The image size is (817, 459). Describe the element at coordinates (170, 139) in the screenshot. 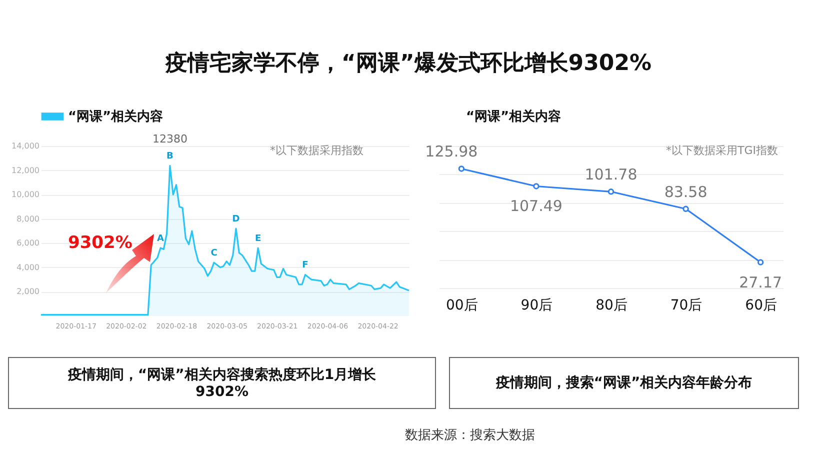

I see `annotation: 12380` at that location.